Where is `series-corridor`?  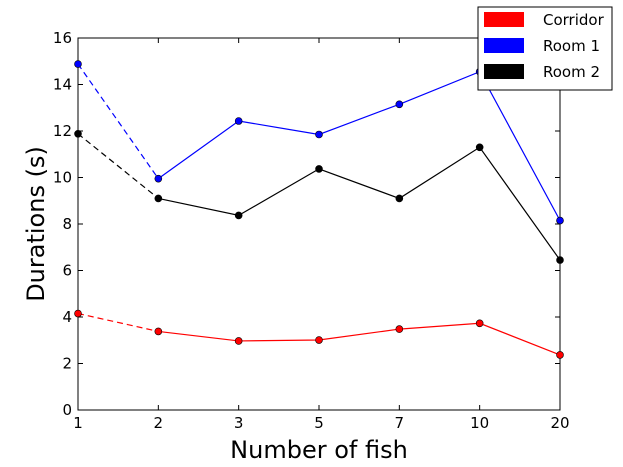 series-corridor is located at coordinates (319, 334).